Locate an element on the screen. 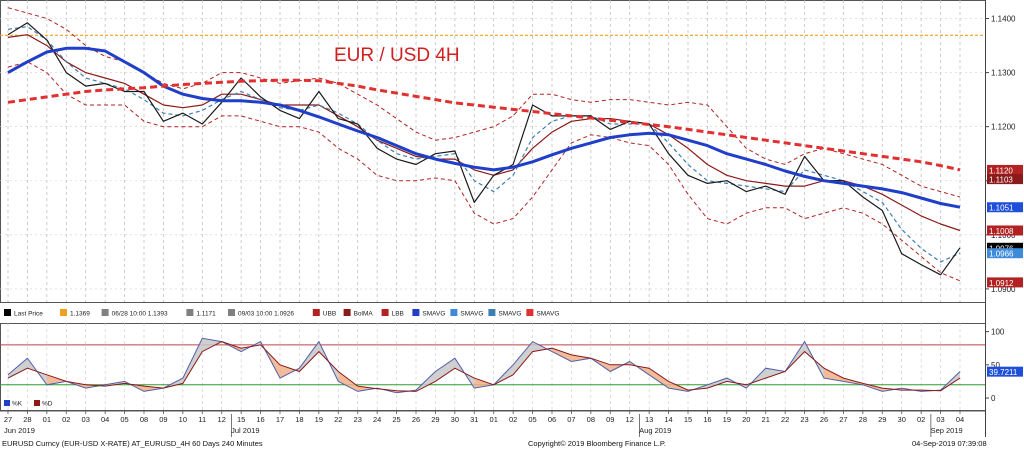 The image size is (1024, 451). x-tick-label: 21 is located at coordinates (766, 419).